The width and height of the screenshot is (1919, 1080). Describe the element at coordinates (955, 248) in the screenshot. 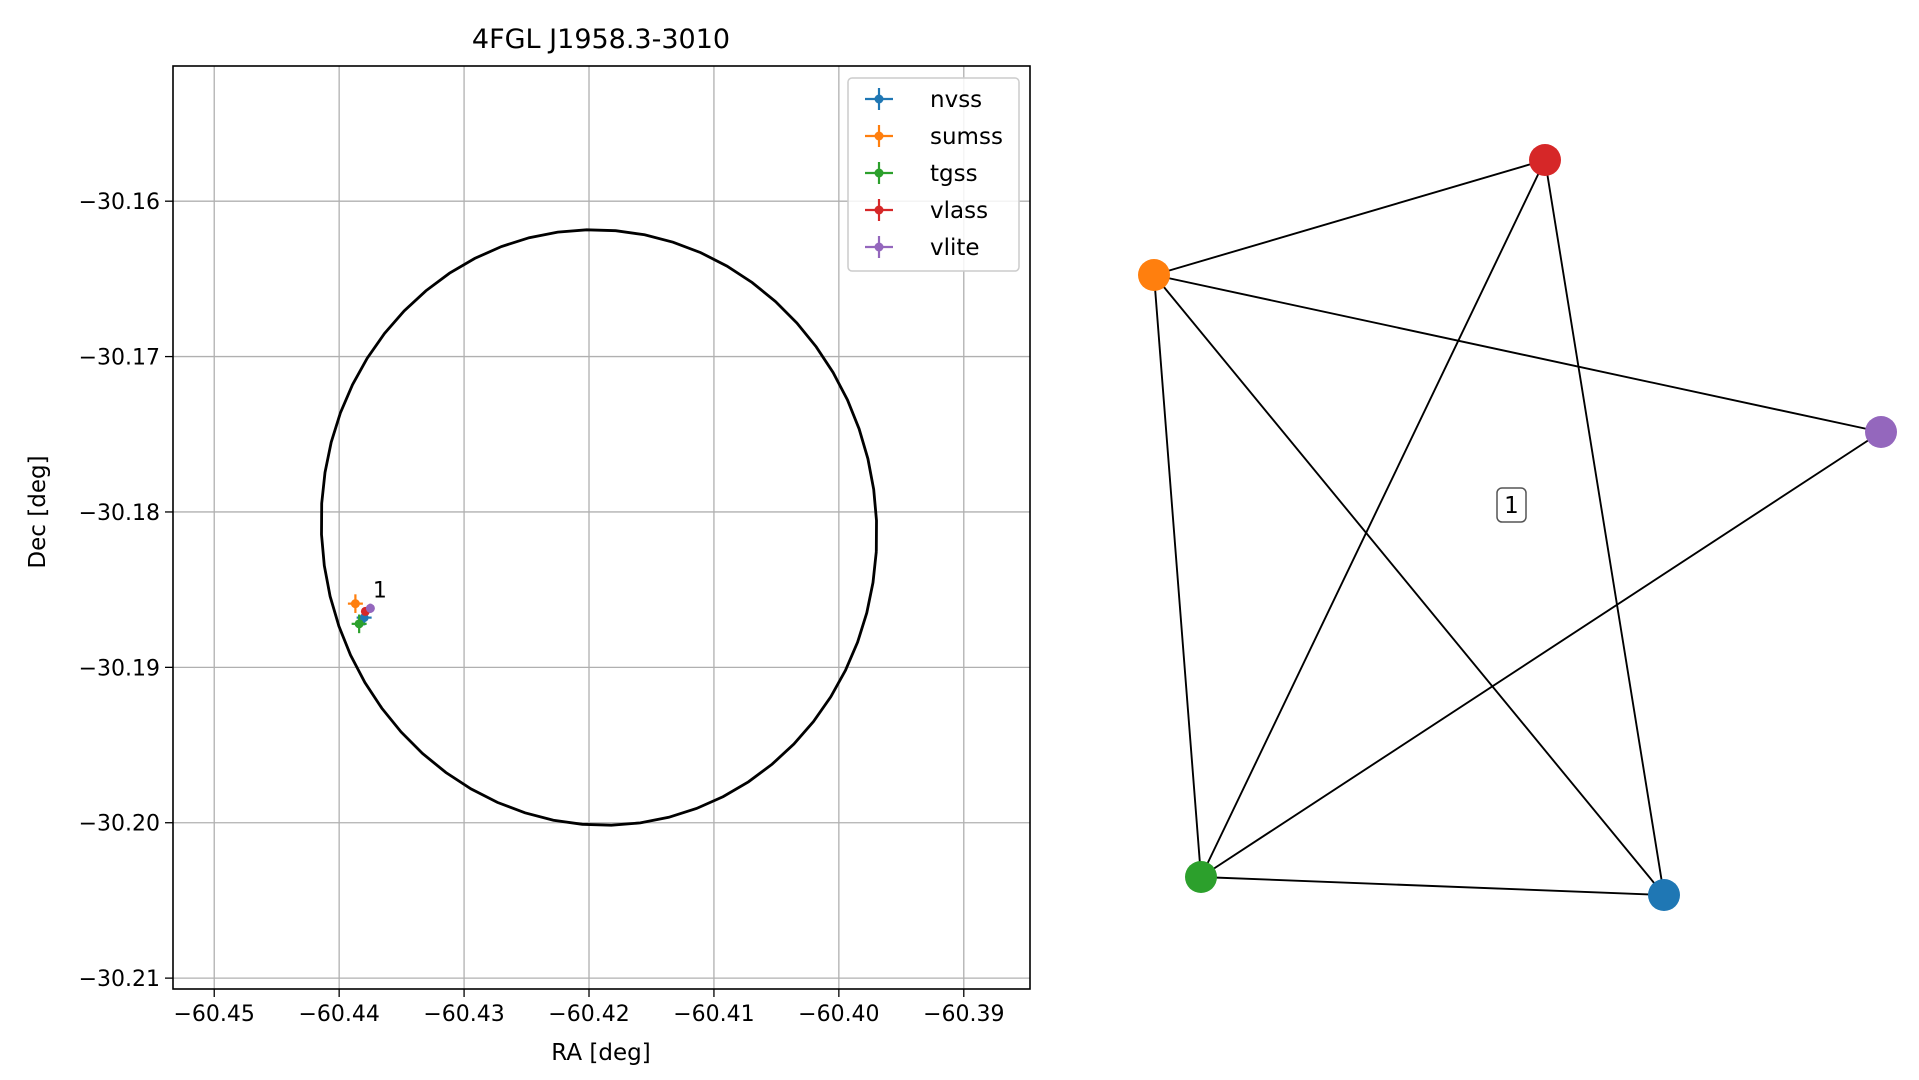

I see `legend-label: vlite` at that location.